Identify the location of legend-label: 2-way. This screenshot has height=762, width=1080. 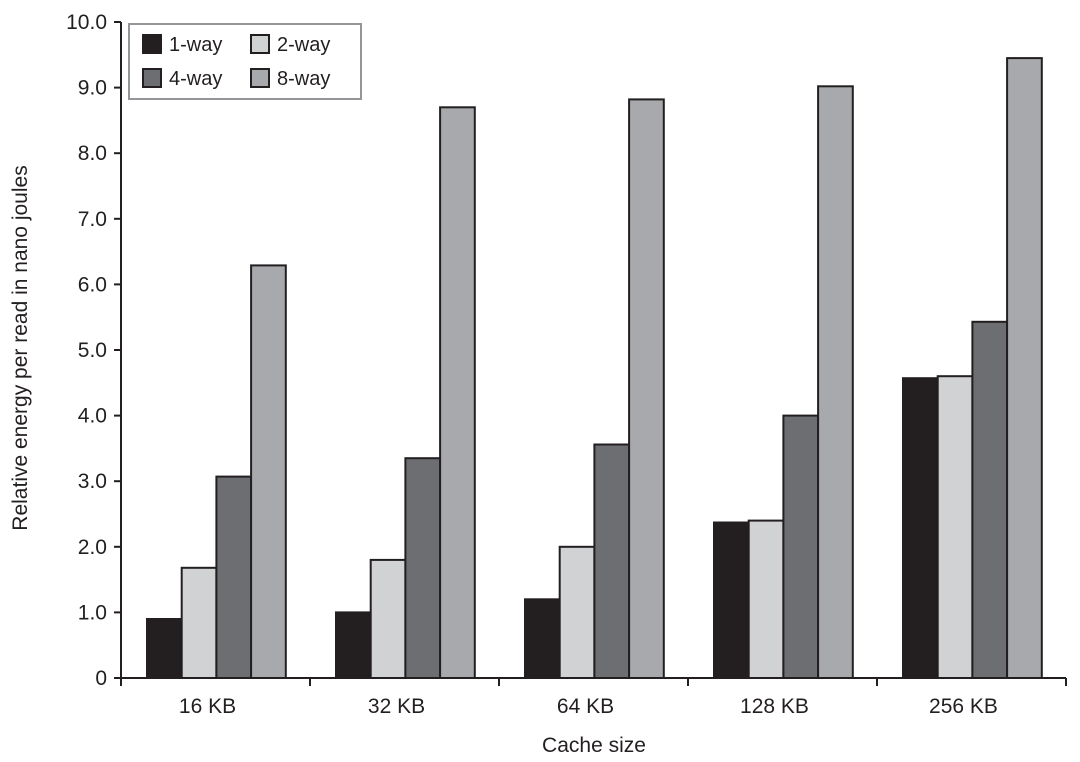
(303, 45).